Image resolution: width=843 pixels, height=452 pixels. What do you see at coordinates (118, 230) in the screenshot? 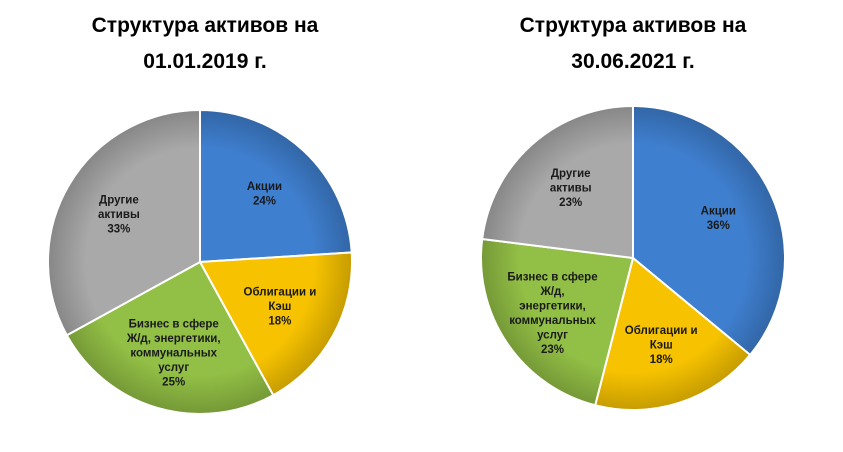
I see `slice-value-label: 33%` at bounding box center [118, 230].